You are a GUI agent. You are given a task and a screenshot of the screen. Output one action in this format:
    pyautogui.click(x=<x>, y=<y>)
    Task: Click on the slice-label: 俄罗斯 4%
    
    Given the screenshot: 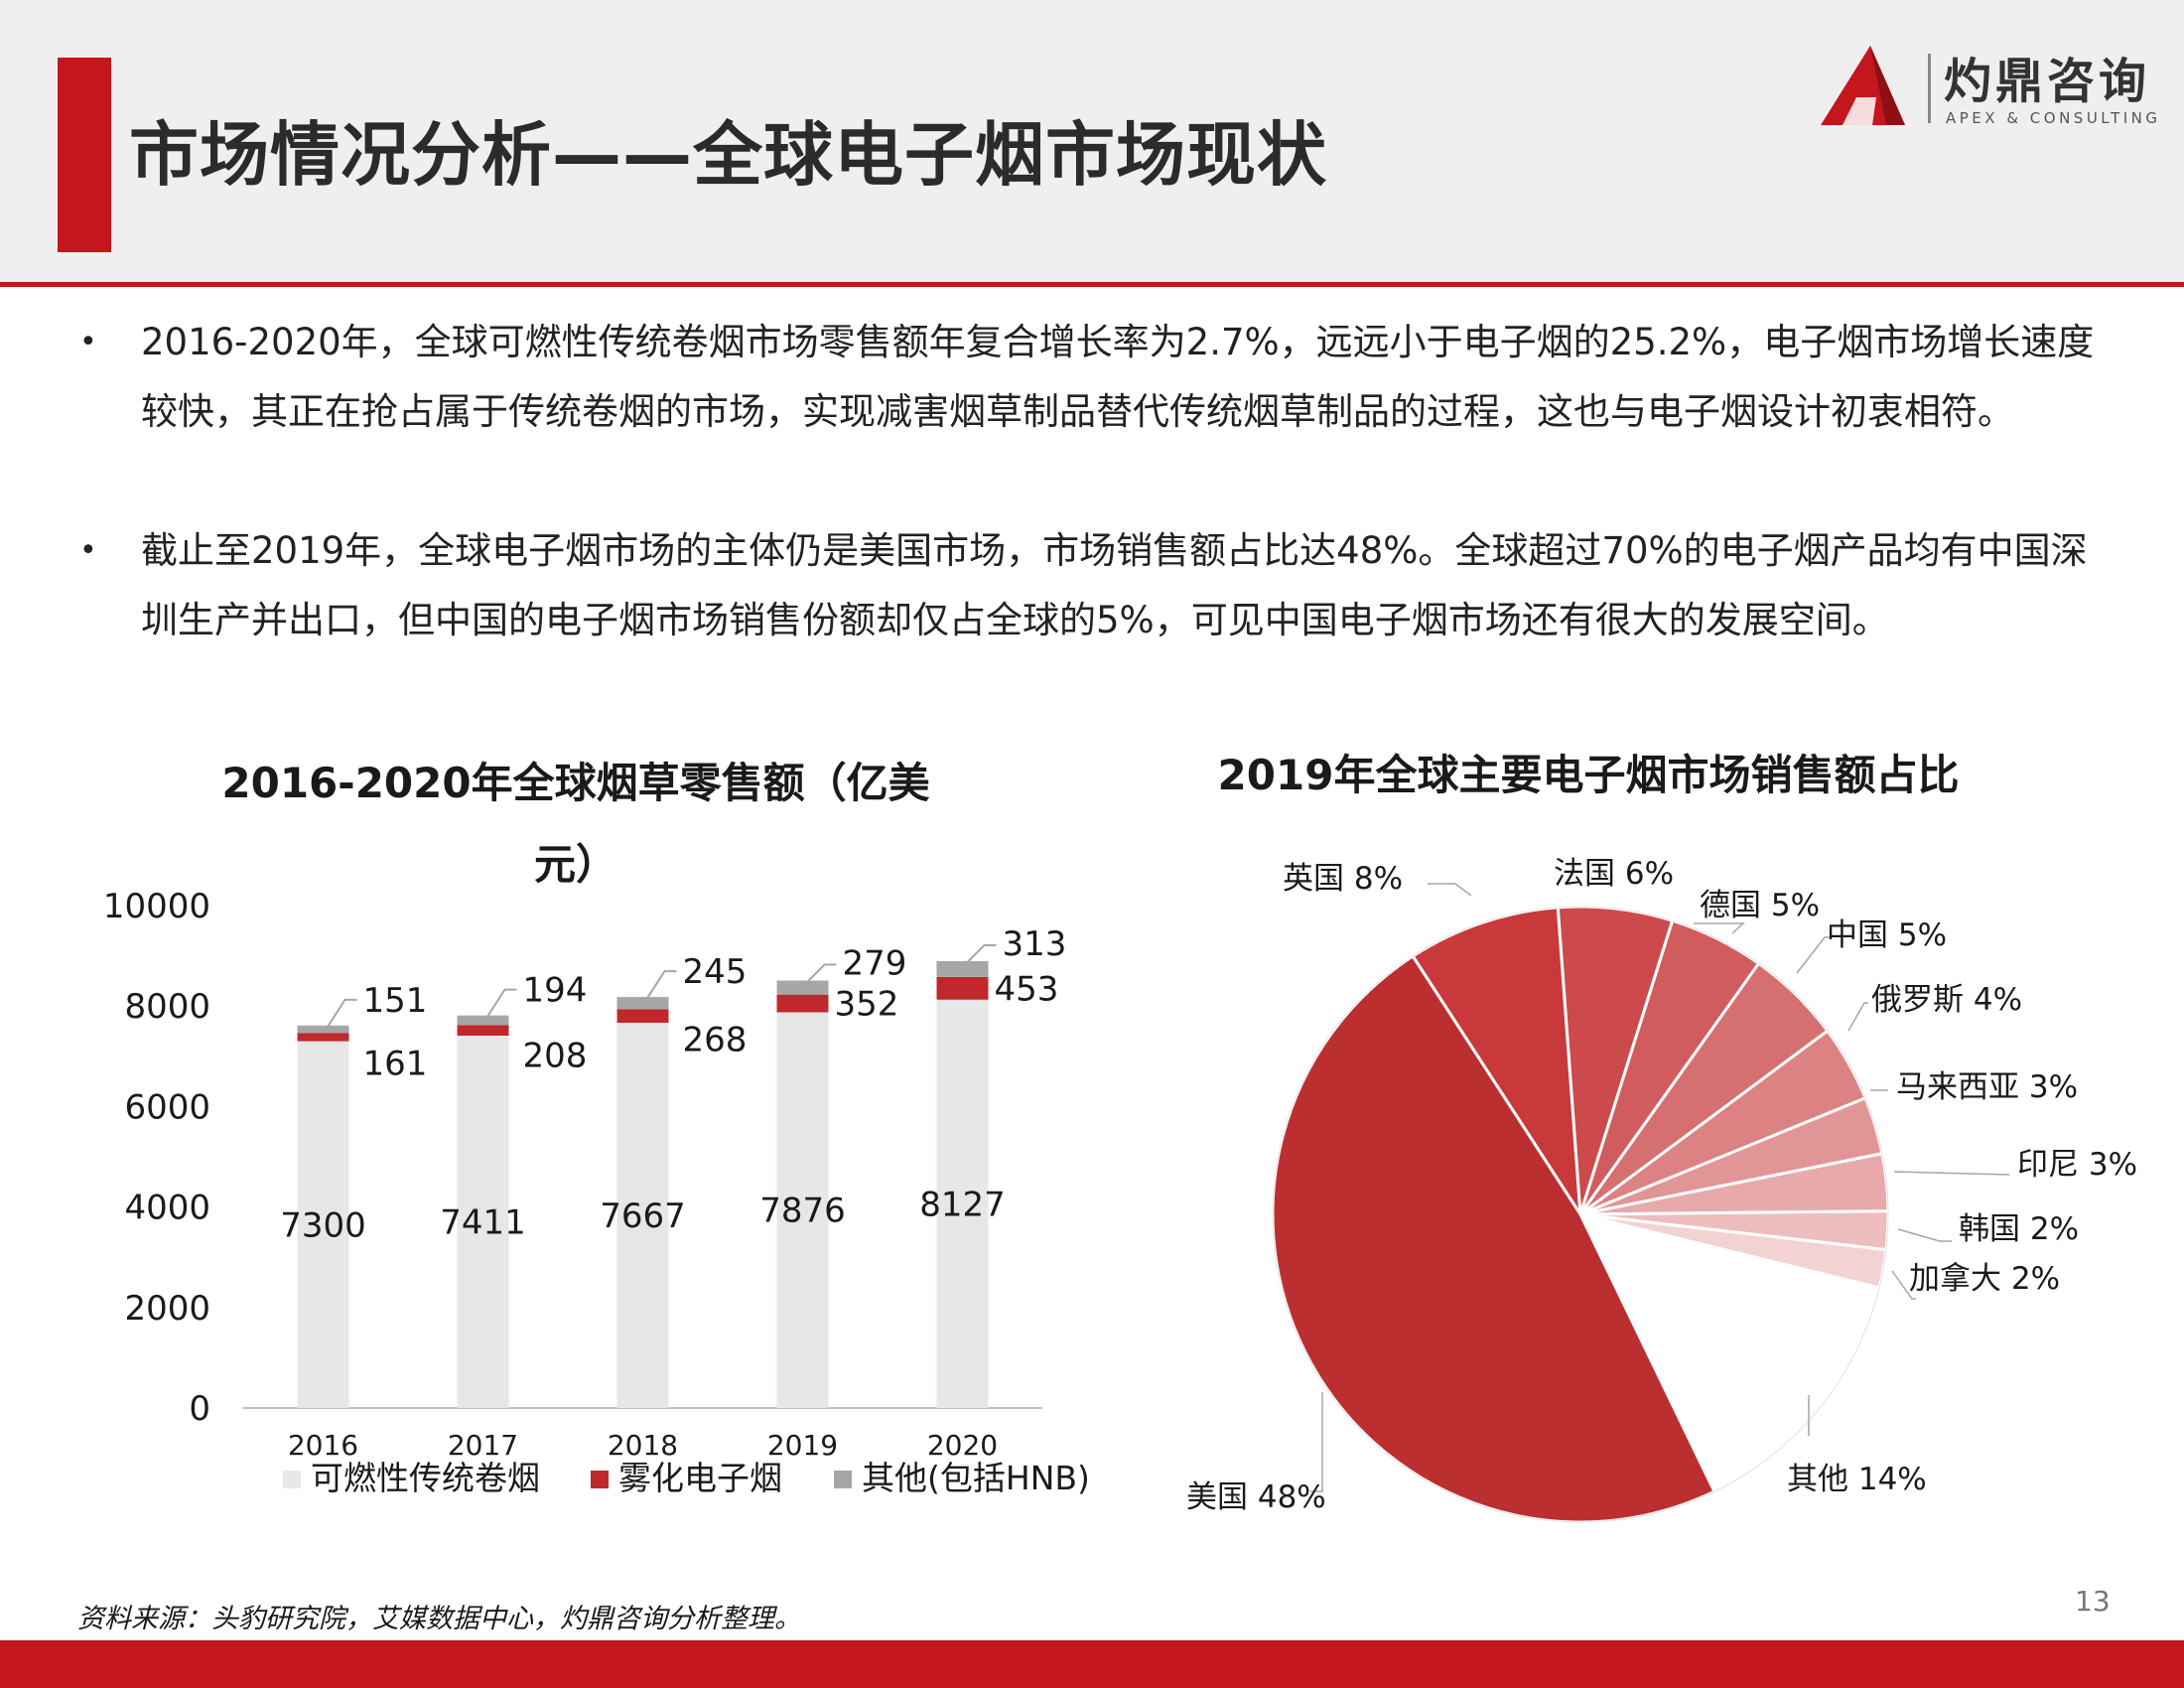 What is the action you would take?
    pyautogui.click(x=1946, y=1000)
    